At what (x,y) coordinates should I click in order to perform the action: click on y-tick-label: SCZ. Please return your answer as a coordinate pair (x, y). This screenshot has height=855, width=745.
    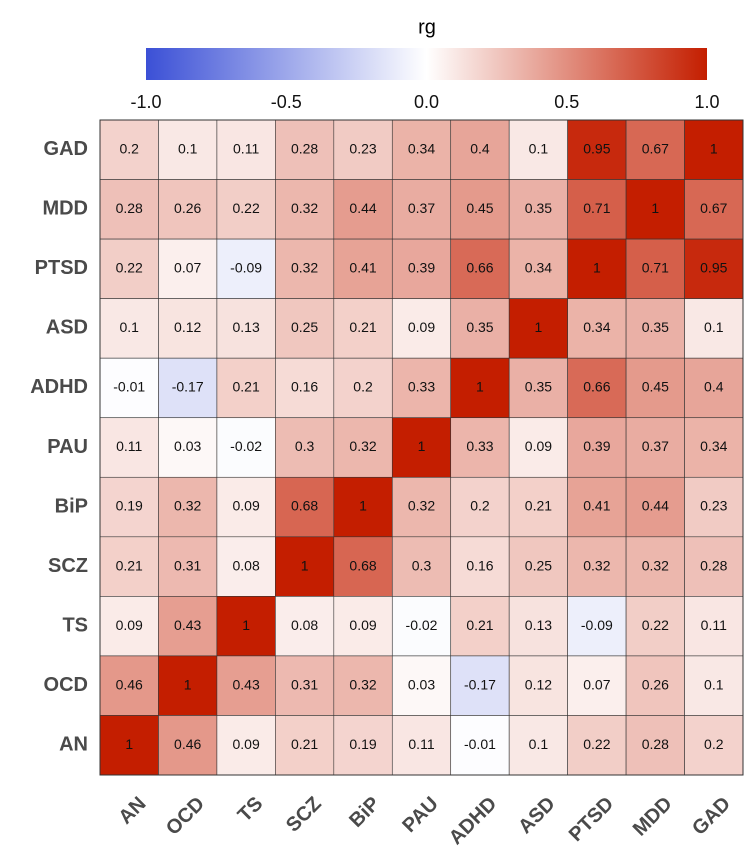
    Looking at the image, I should click on (68, 566).